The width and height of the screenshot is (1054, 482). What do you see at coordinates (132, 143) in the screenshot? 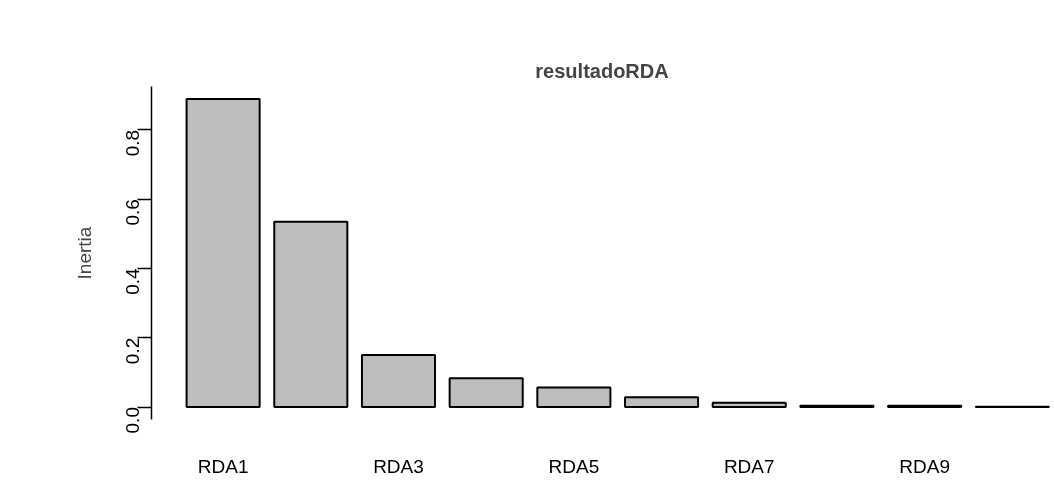
I see `y-tick-label: 0.8` at bounding box center [132, 143].